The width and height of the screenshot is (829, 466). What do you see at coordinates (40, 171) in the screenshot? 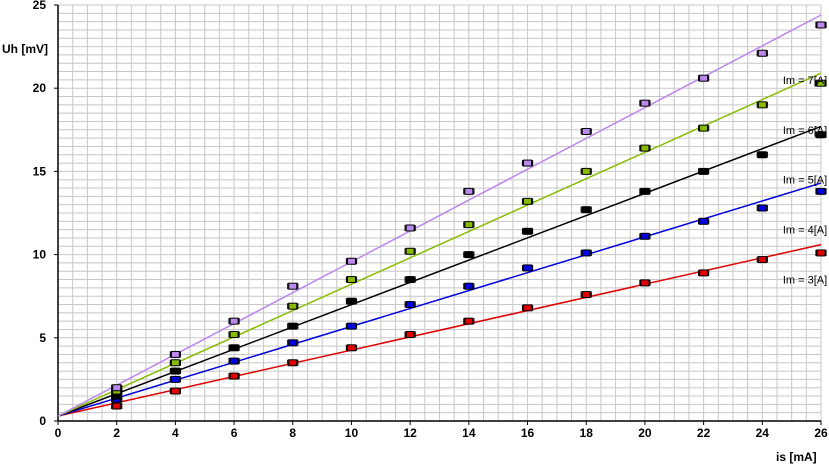
I see `y-tick-label: 15` at bounding box center [40, 171].